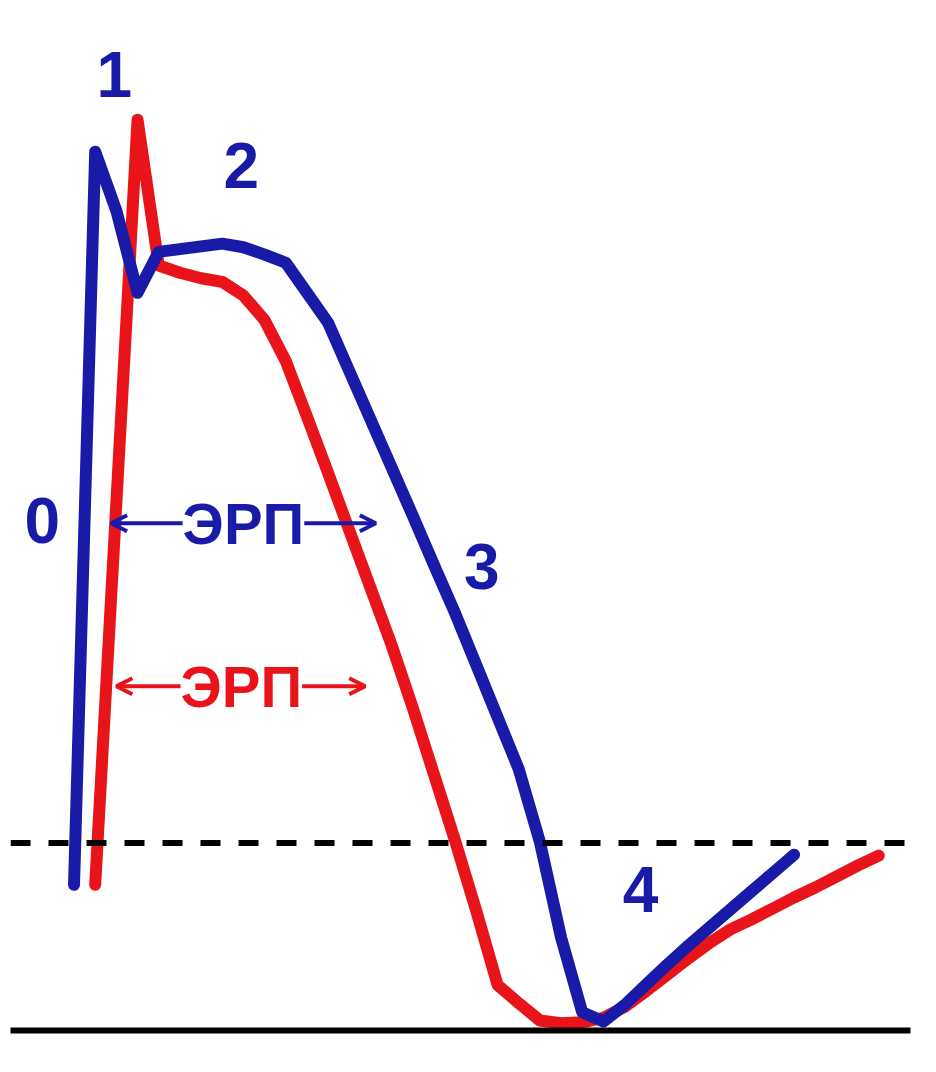 The width and height of the screenshot is (936, 1072). What do you see at coordinates (481, 566) in the screenshot?
I see `annotation: 3` at bounding box center [481, 566].